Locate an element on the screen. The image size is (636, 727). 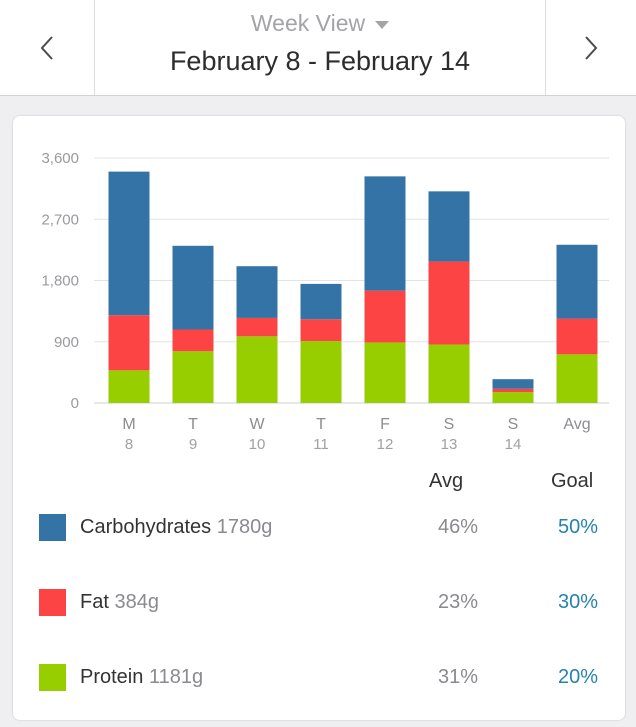
caret-down-icon is located at coordinates (382, 24).